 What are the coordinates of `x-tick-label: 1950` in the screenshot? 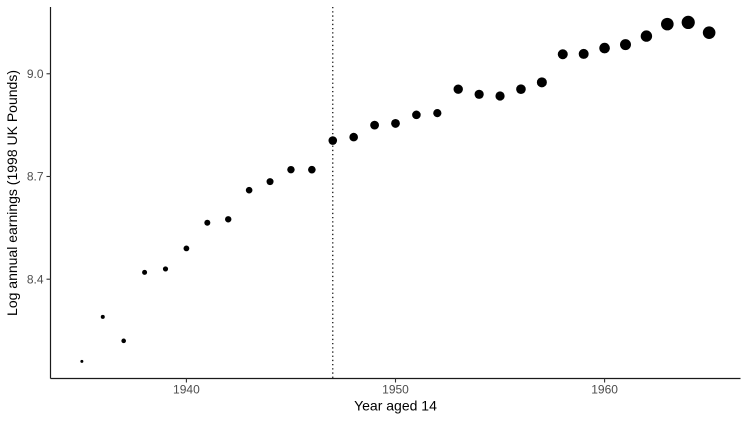 It's located at (395, 390).